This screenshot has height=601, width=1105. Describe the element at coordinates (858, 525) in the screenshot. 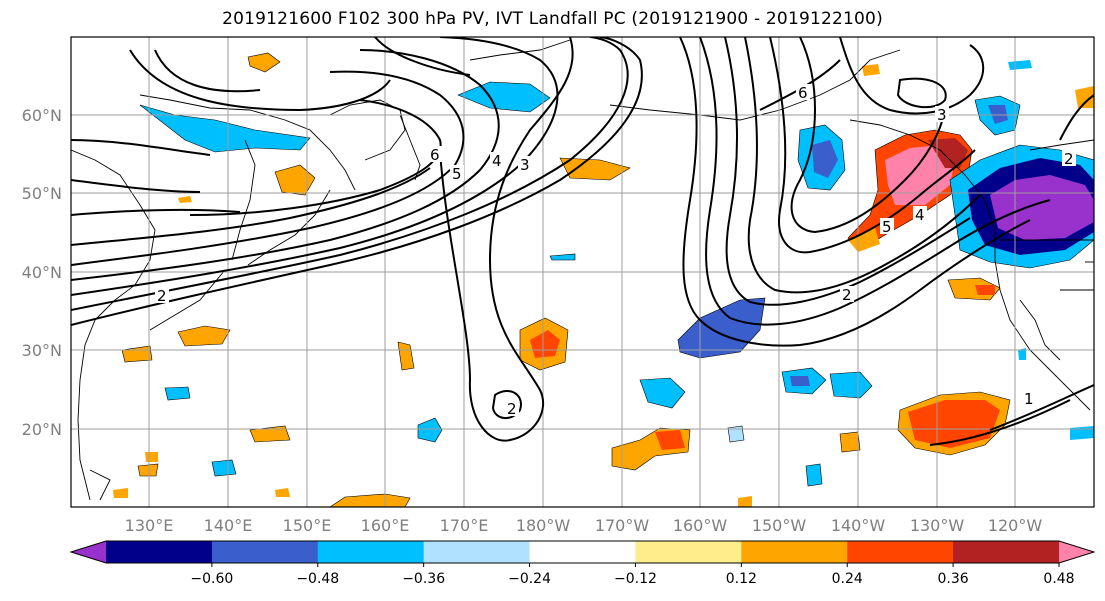

I see `lon-label: 140°W` at that location.